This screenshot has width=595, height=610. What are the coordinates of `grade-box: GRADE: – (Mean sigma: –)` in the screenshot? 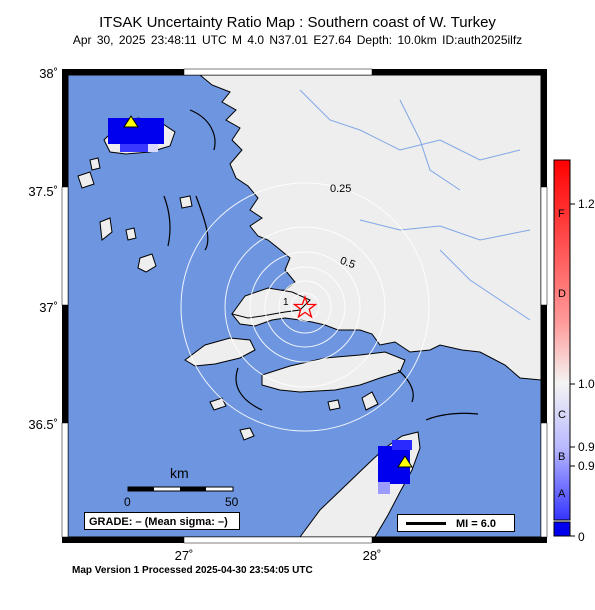 It's located at (162, 521).